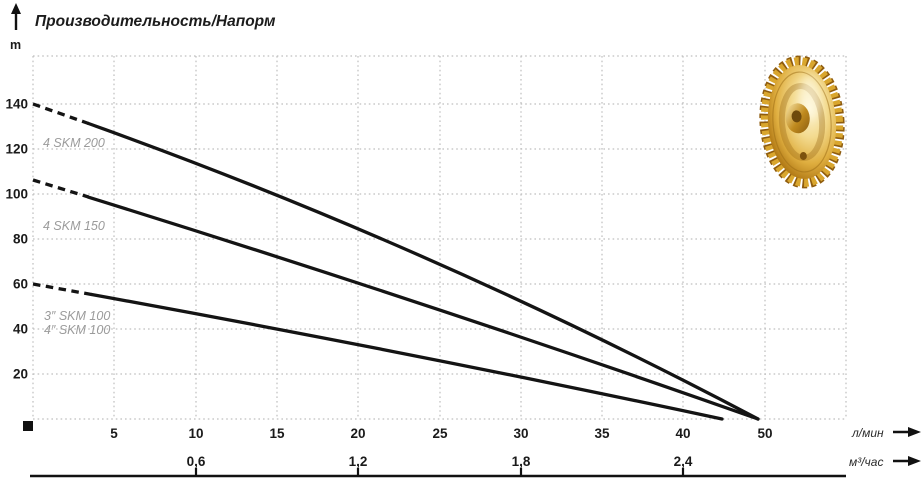 Image resolution: width=922 pixels, height=482 pixels. Describe the element at coordinates (195, 433) in the screenshot. I see `x-tick-lmin: 10` at that location.